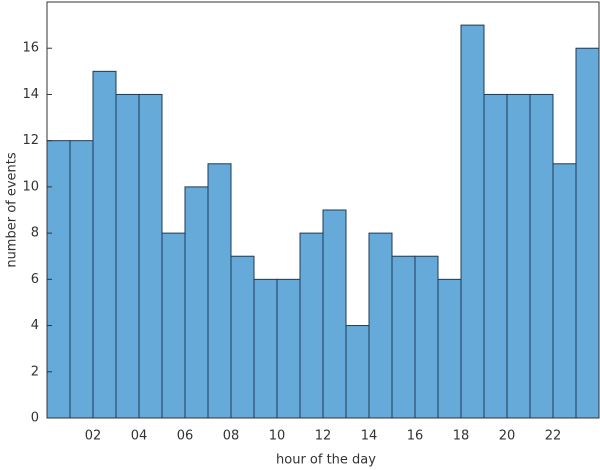  I want to click on x-tick-label: 06, so click(185, 436).